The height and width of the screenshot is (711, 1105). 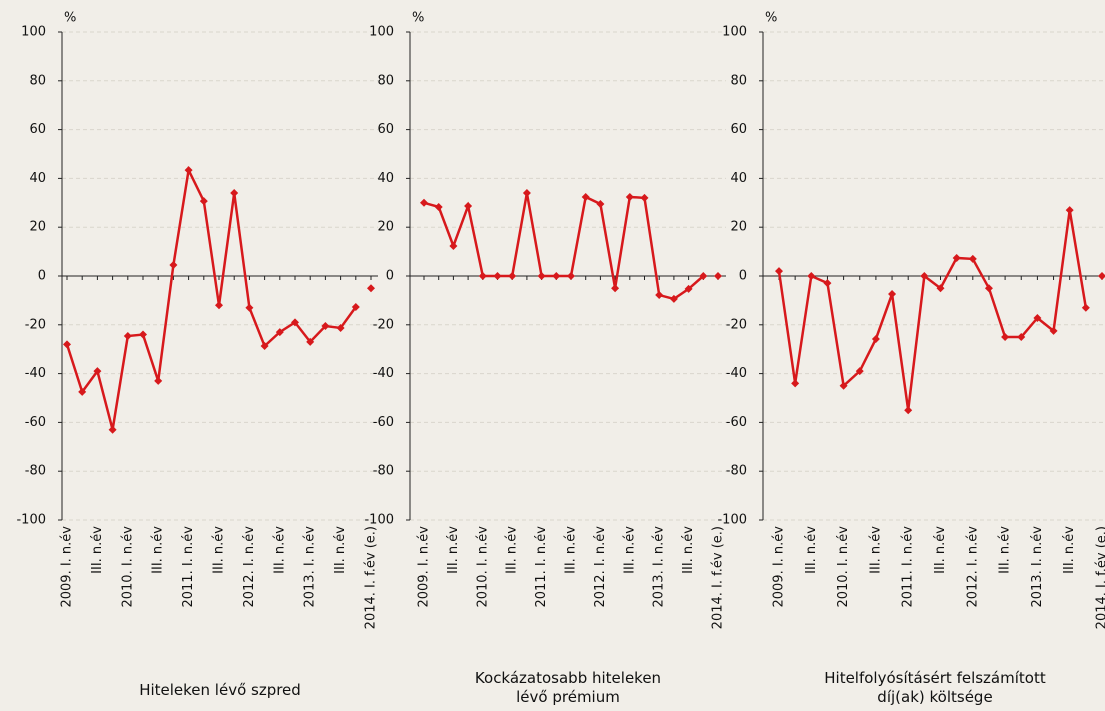 What do you see at coordinates (736, 373) in the screenshot?
I see `y-tick-label: -40` at bounding box center [736, 373].